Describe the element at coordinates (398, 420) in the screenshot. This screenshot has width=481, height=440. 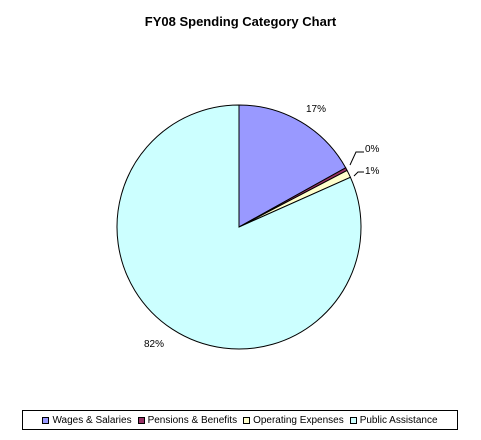
I see `legend-label-public-assistance: Public Assistance` at that location.